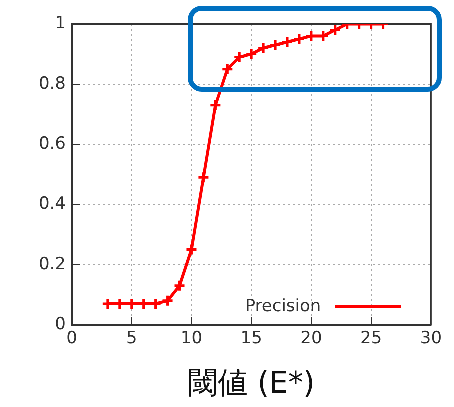 The height and width of the screenshot is (407, 454). Describe the element at coordinates (52, 264) in the screenshot. I see `y-tick-label: 0.2` at that location.